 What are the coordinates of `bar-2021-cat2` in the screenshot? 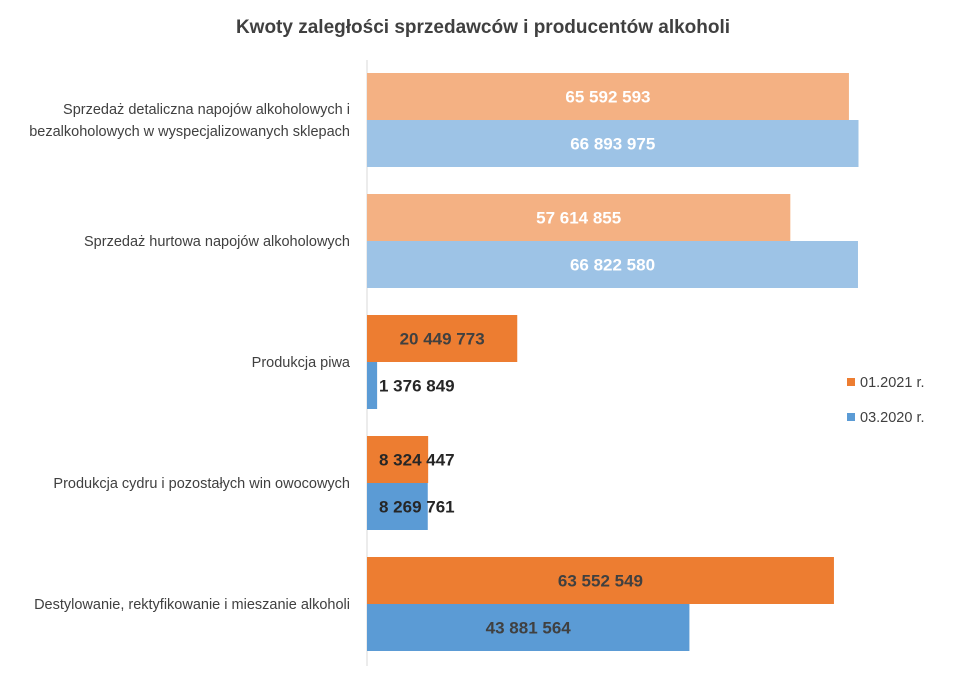 It's located at (442, 338).